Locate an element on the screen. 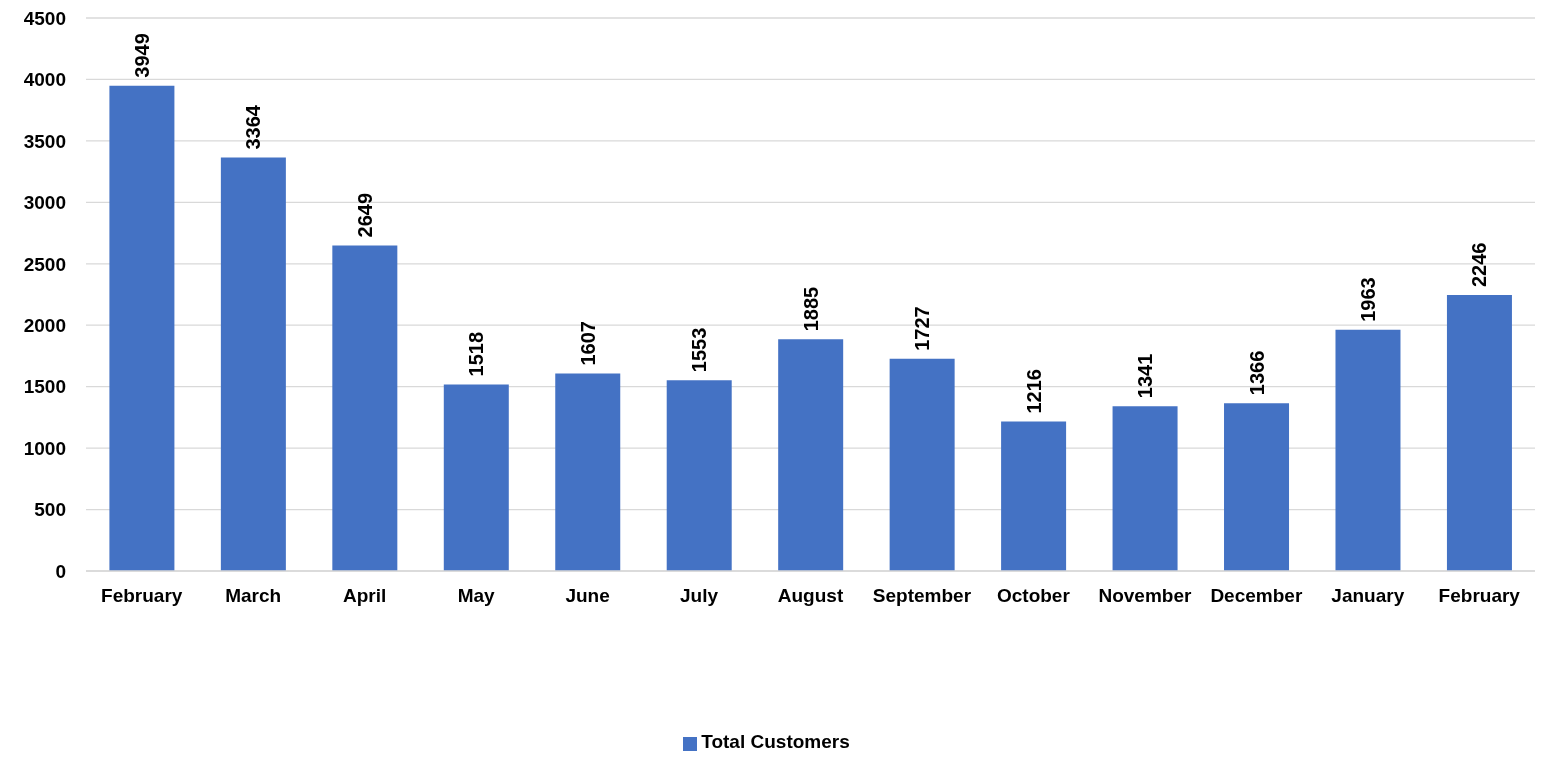 This screenshot has width=1553, height=768. data-label: 1607 is located at coordinates (587, 343).